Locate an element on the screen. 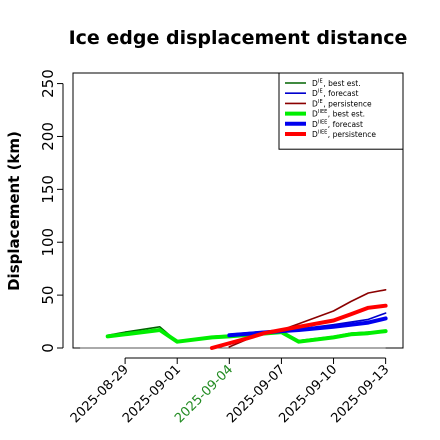  y-tick-label: 200 is located at coordinates (48, 136).